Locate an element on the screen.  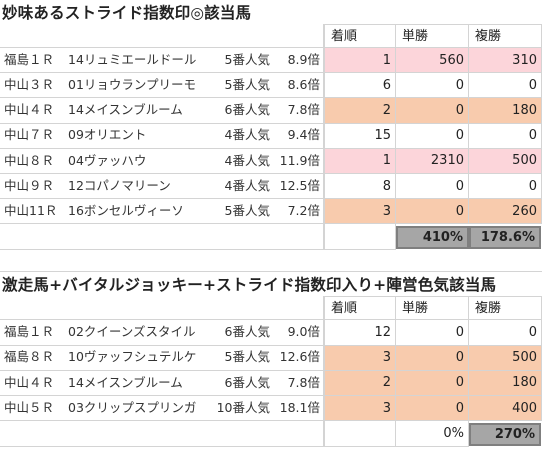
rank-cell: 6 is located at coordinates (360, 86).